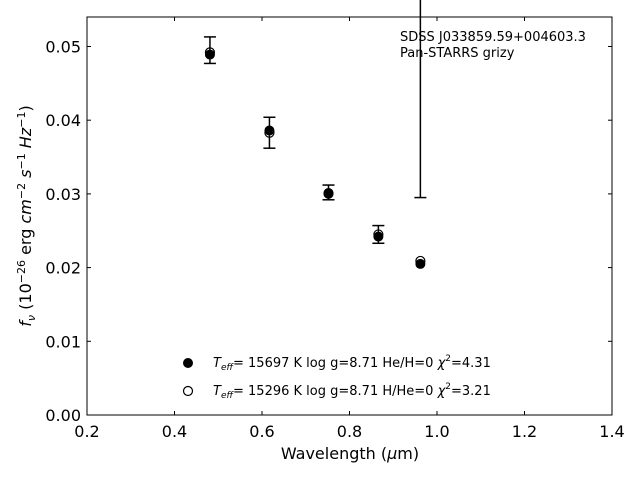 This screenshot has height=480, width=640. What do you see at coordinates (457, 53) in the screenshot?
I see `annotation-survey: Pan-STARRS grizy` at bounding box center [457, 53].